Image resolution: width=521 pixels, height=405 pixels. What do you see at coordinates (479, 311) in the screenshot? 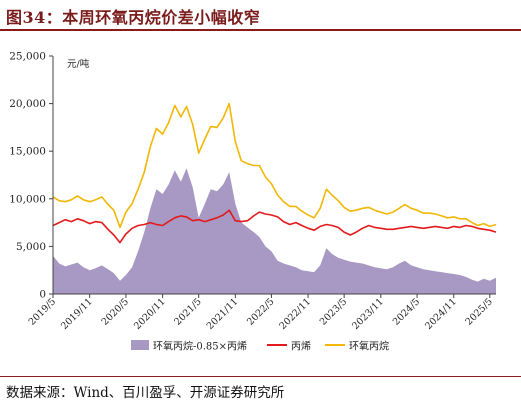
I see `x-tick-label: 2025/5` at bounding box center [479, 311].